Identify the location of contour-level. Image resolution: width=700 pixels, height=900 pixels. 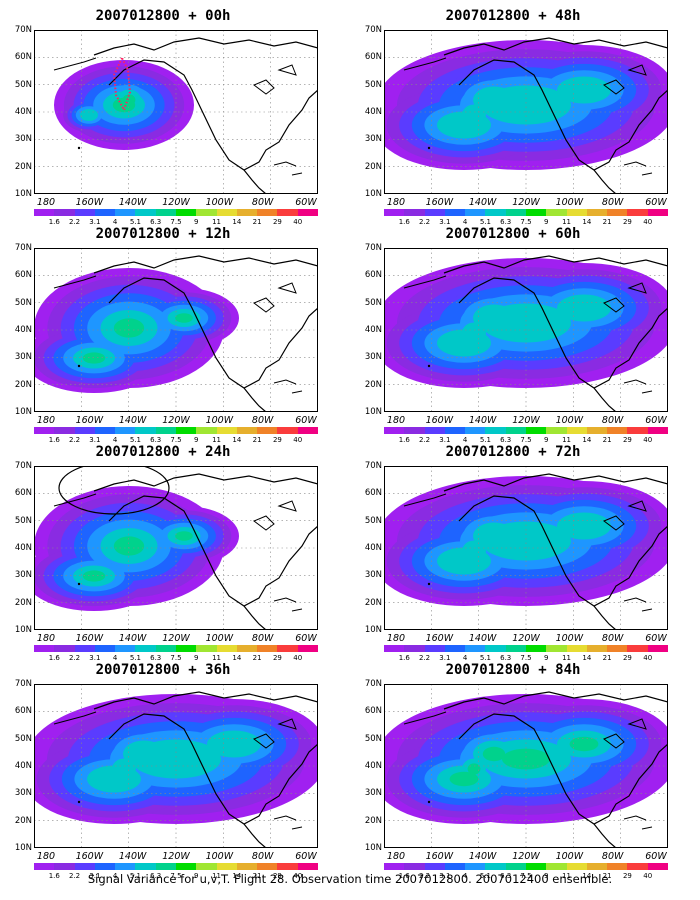
(137, 556).